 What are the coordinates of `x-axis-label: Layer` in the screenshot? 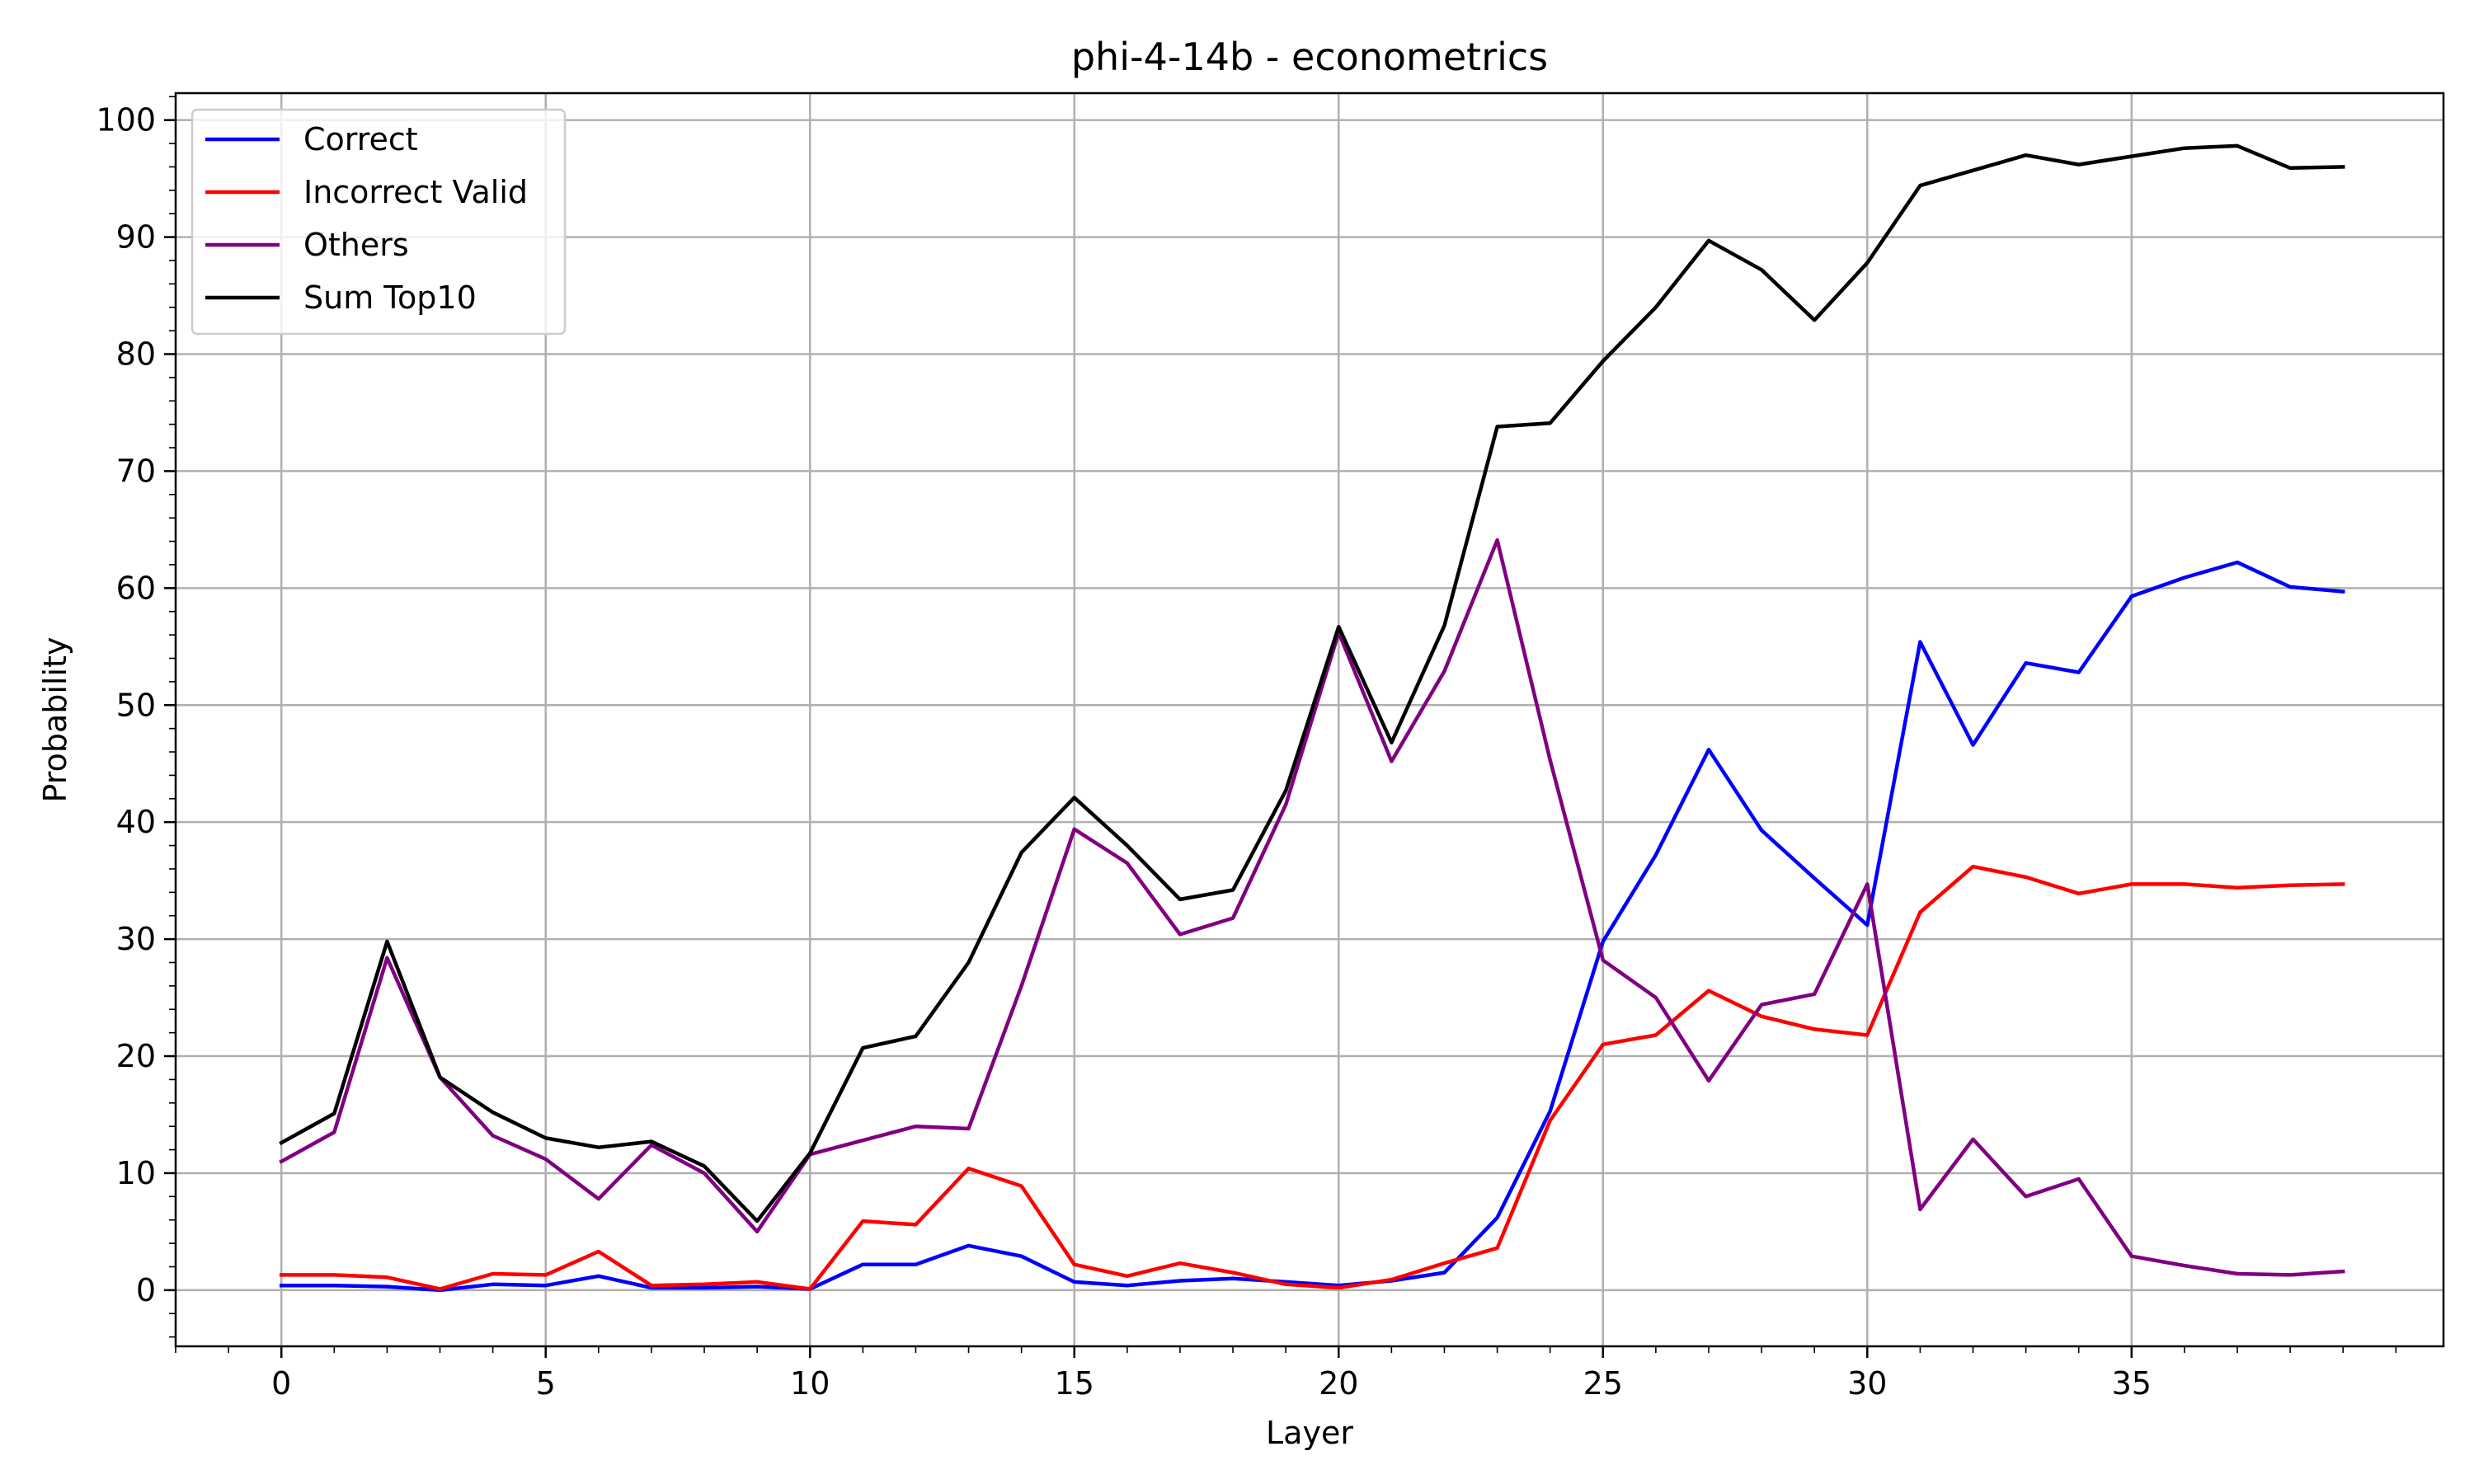 It's located at (1309, 1433).